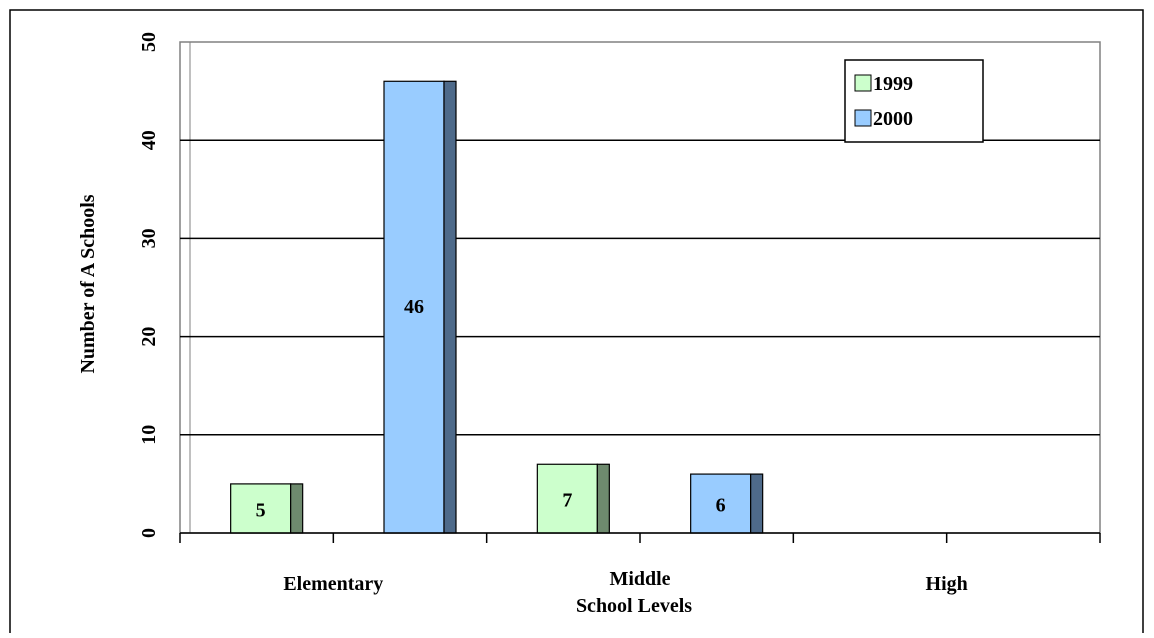  What do you see at coordinates (757, 503) in the screenshot?
I see `bar-side-2000-middle` at bounding box center [757, 503].